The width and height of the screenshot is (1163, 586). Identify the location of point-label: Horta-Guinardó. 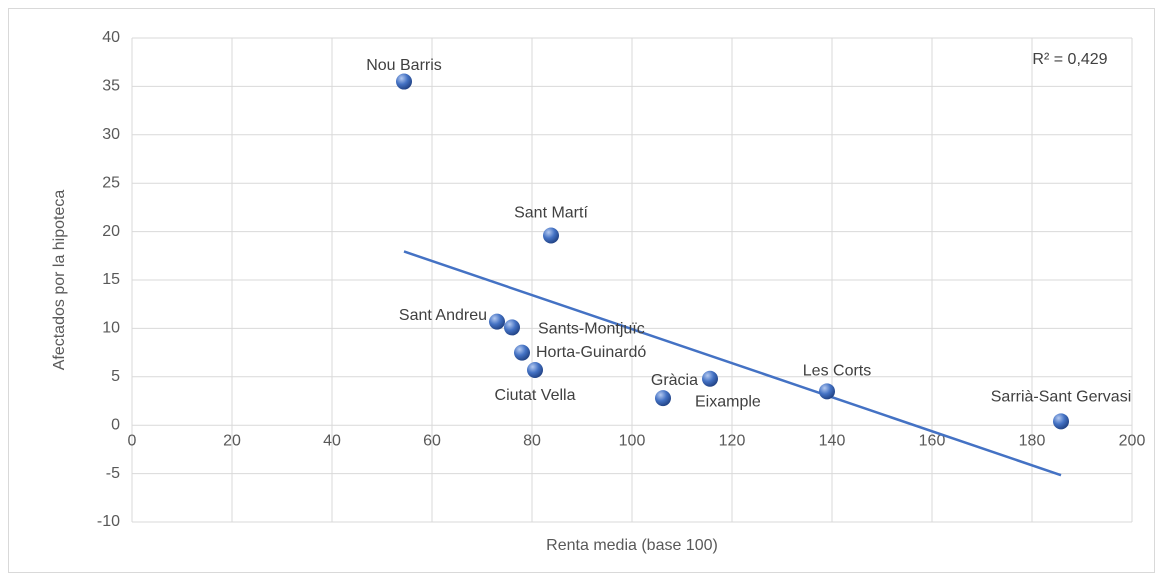
(591, 352).